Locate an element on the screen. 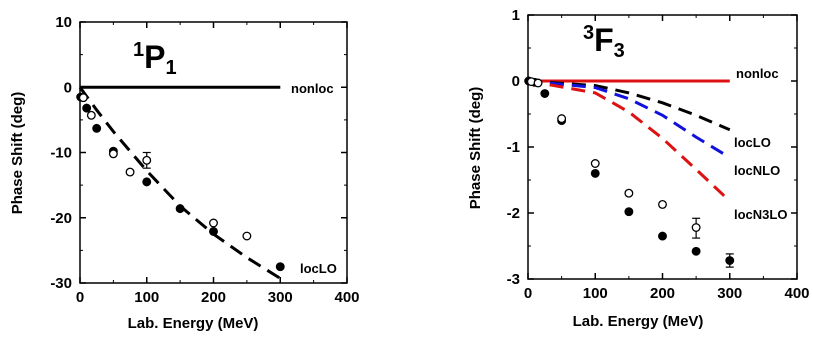 Image resolution: width=813 pixels, height=337 pixels. y-tick-label: -3 is located at coordinates (513, 279).